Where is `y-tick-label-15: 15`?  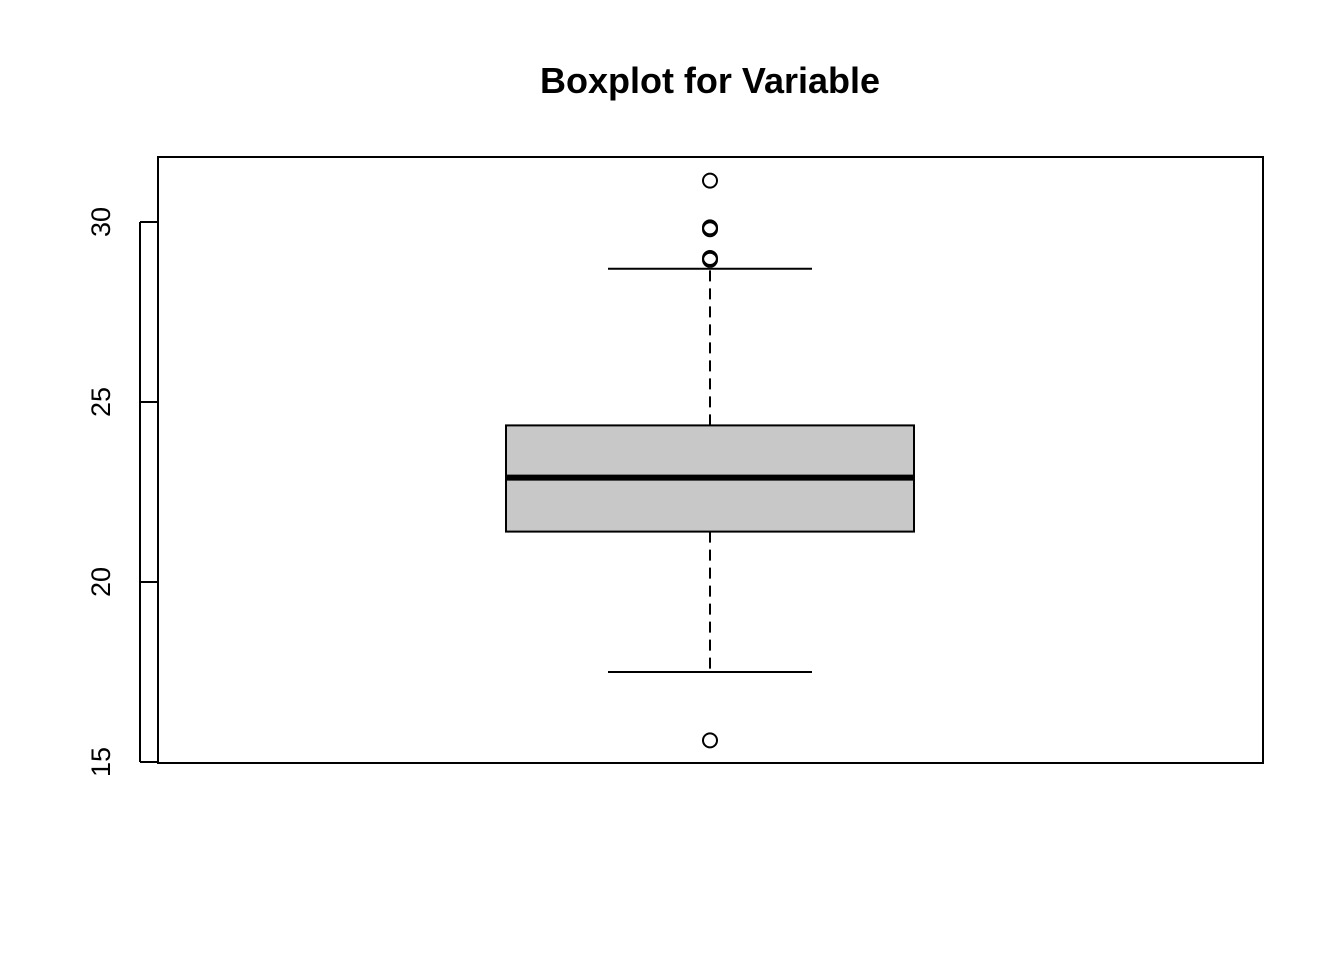
y-tick-label-15: 15 is located at coordinates (101, 762).